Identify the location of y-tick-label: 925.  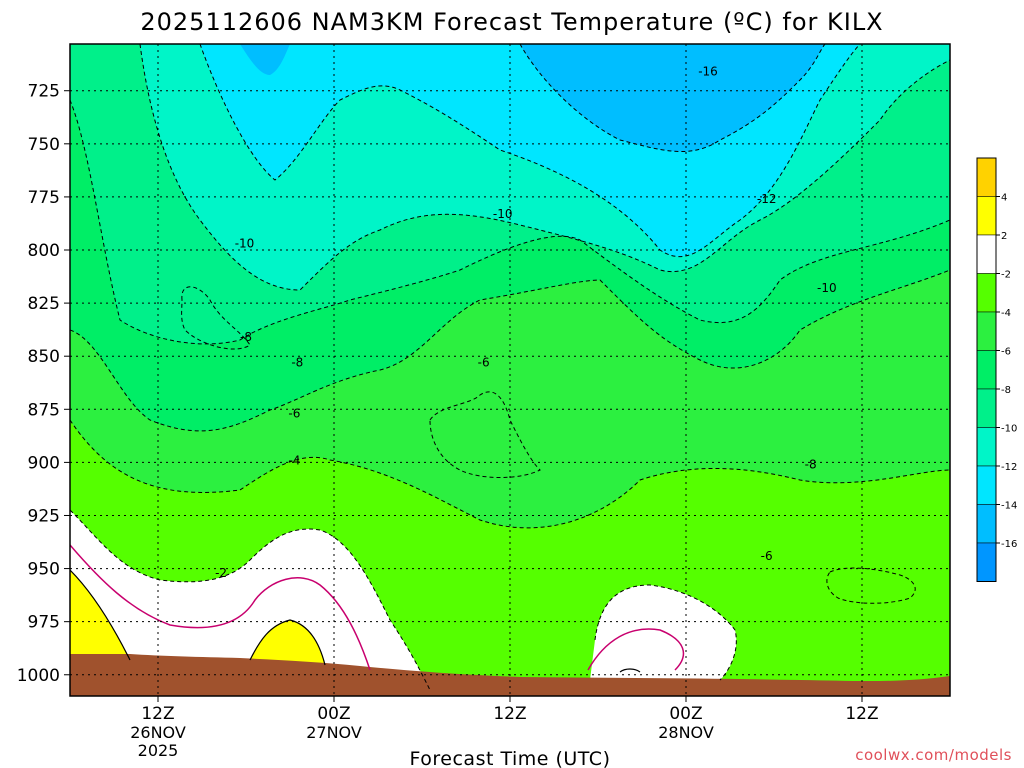
(44, 516).